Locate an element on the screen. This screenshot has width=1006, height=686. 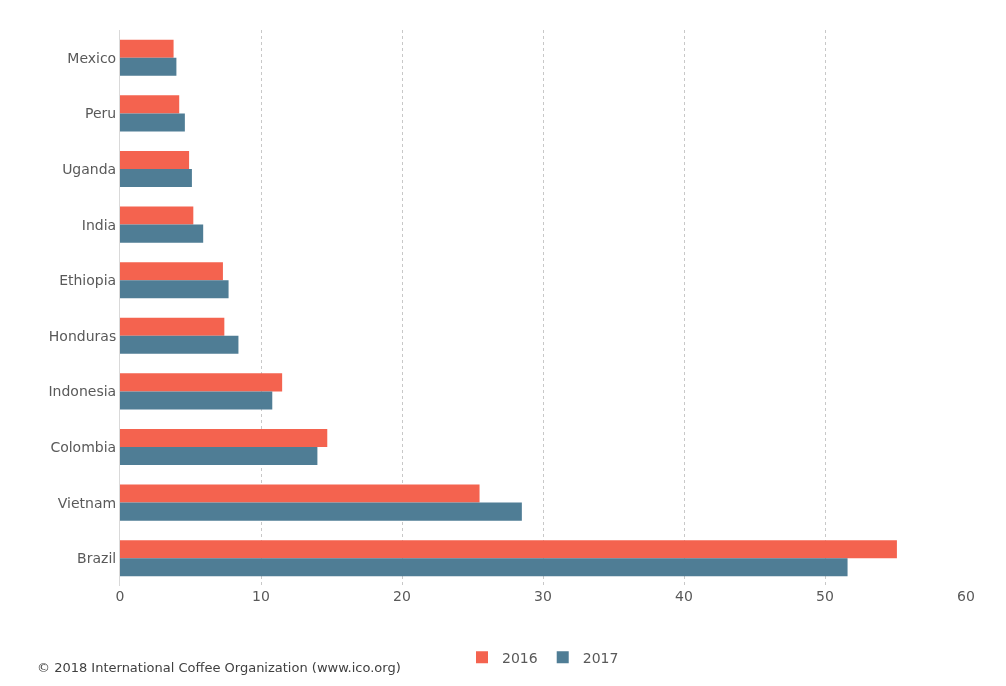
legend-label: 2016 is located at coordinates (520, 657).